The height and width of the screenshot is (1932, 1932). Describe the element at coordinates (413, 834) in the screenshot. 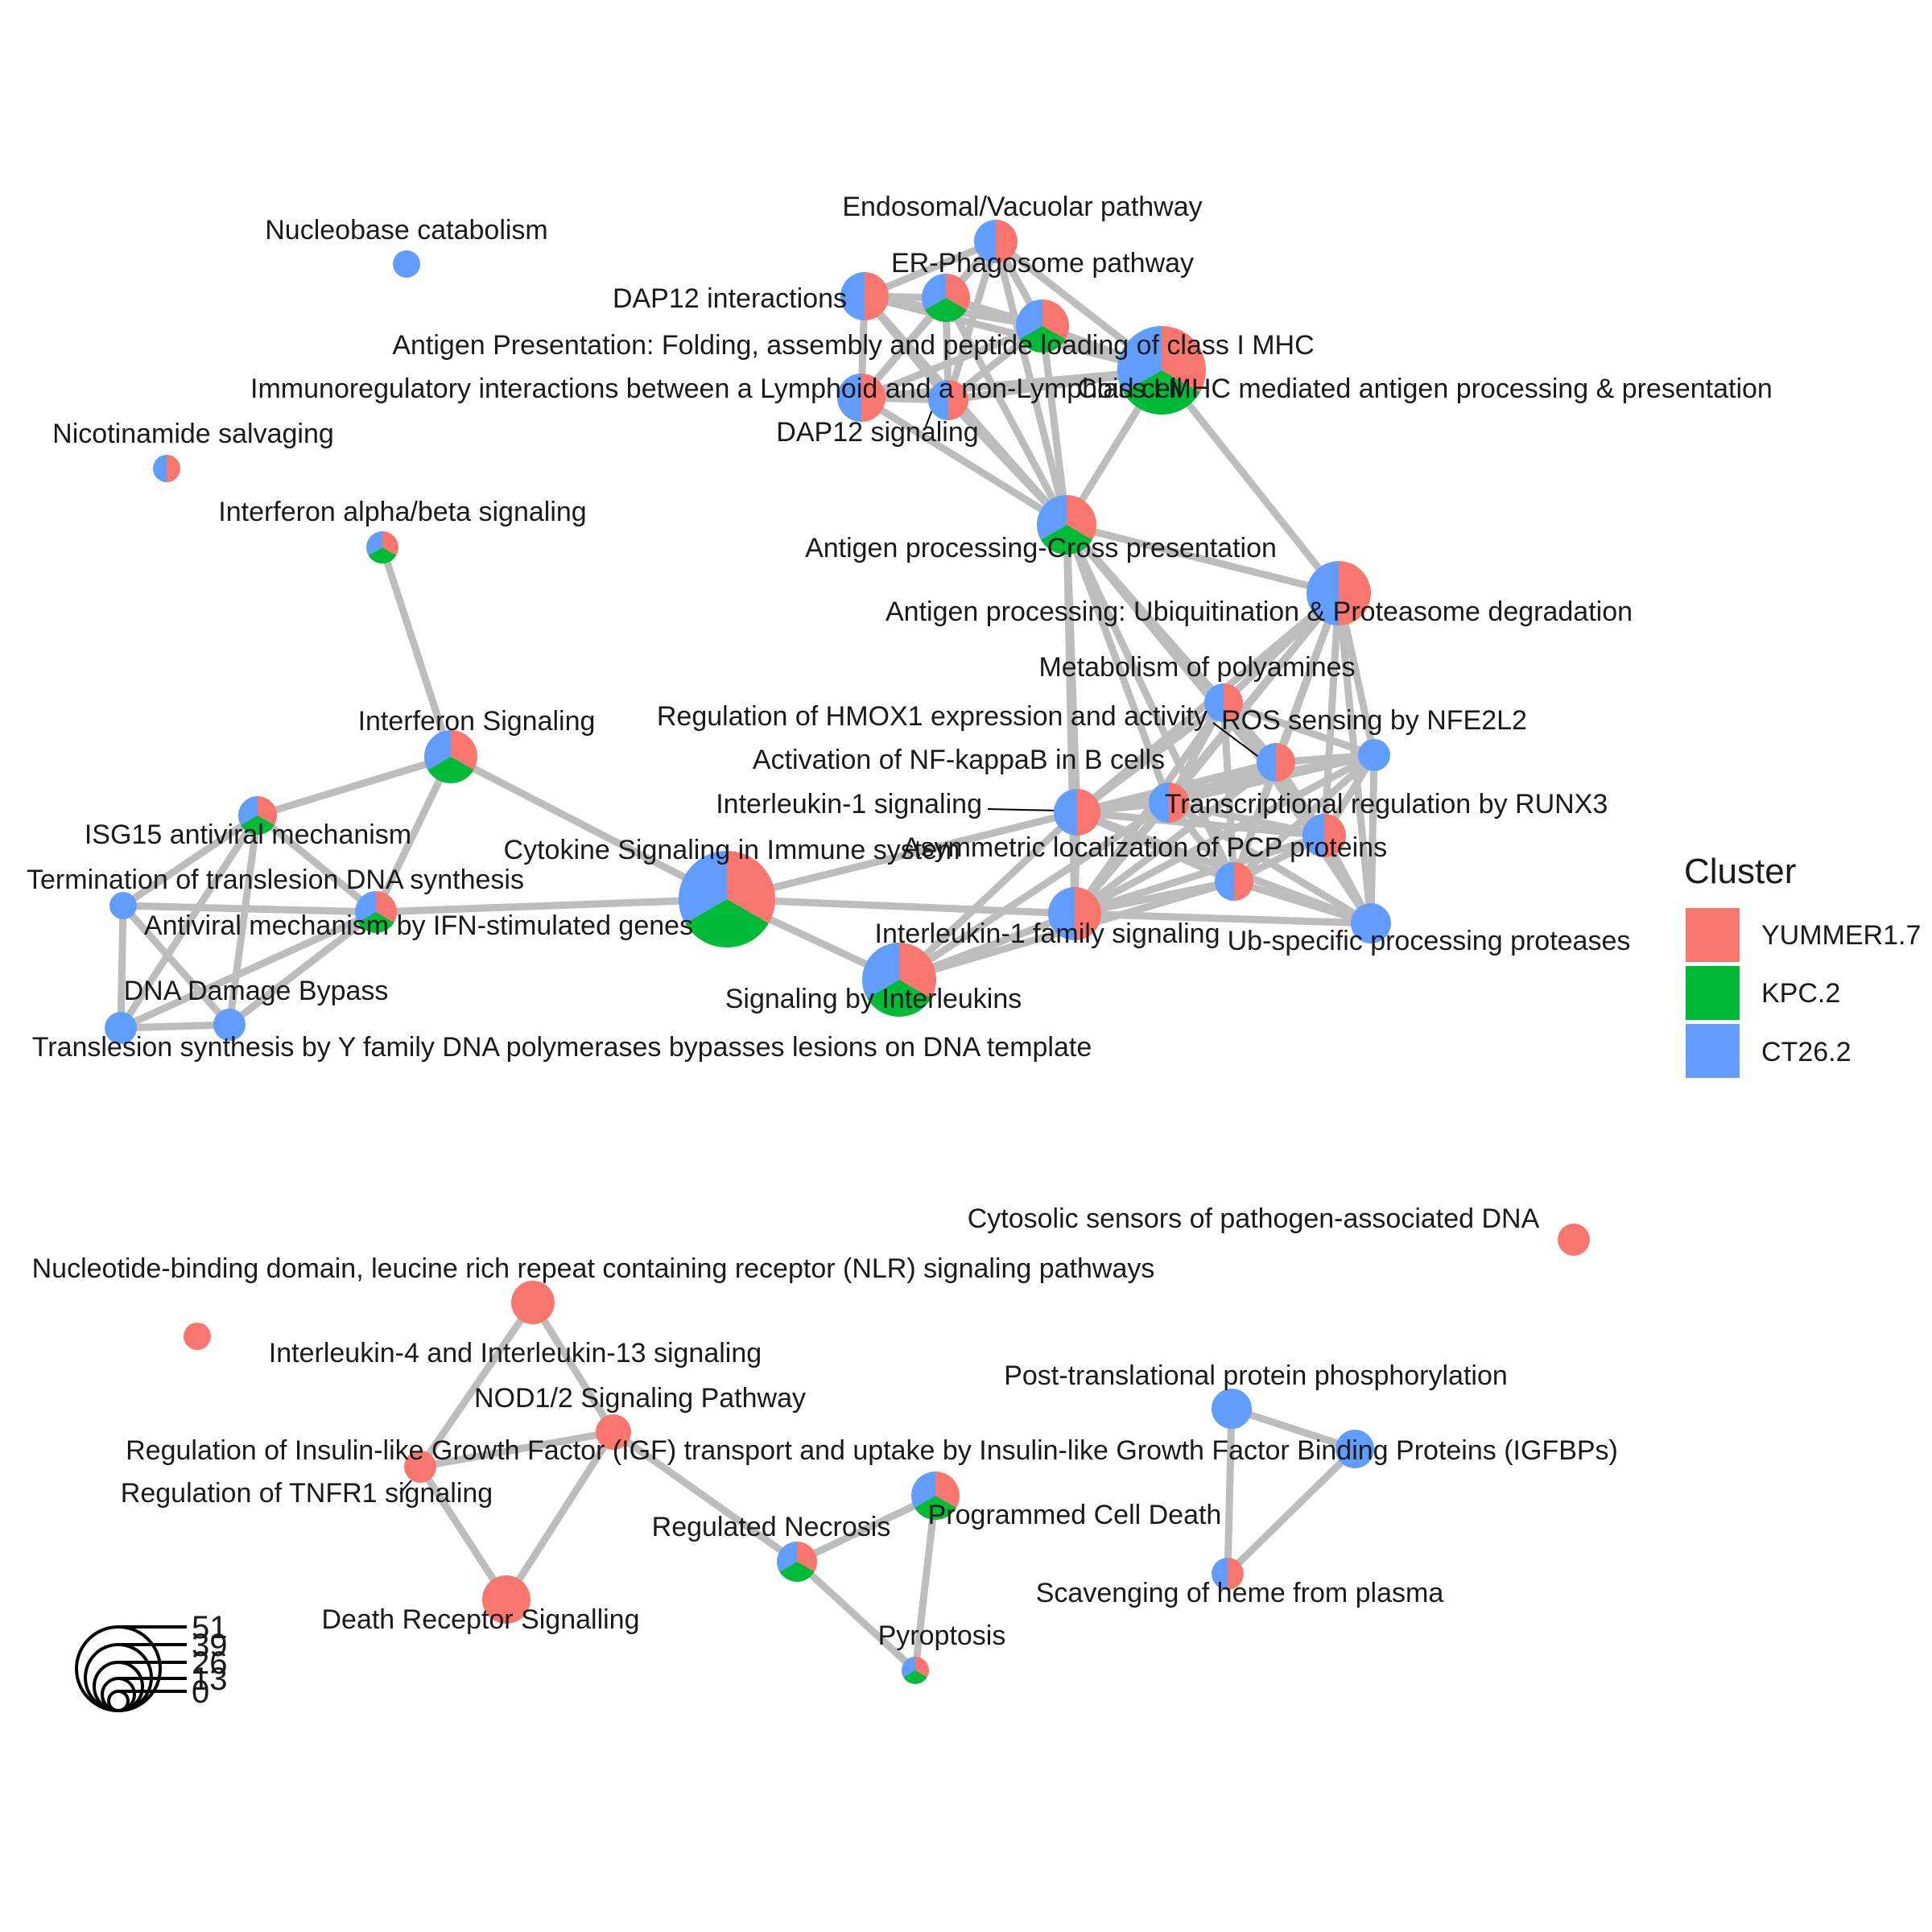

I see `edge-ifn_sig-antiviral` at that location.